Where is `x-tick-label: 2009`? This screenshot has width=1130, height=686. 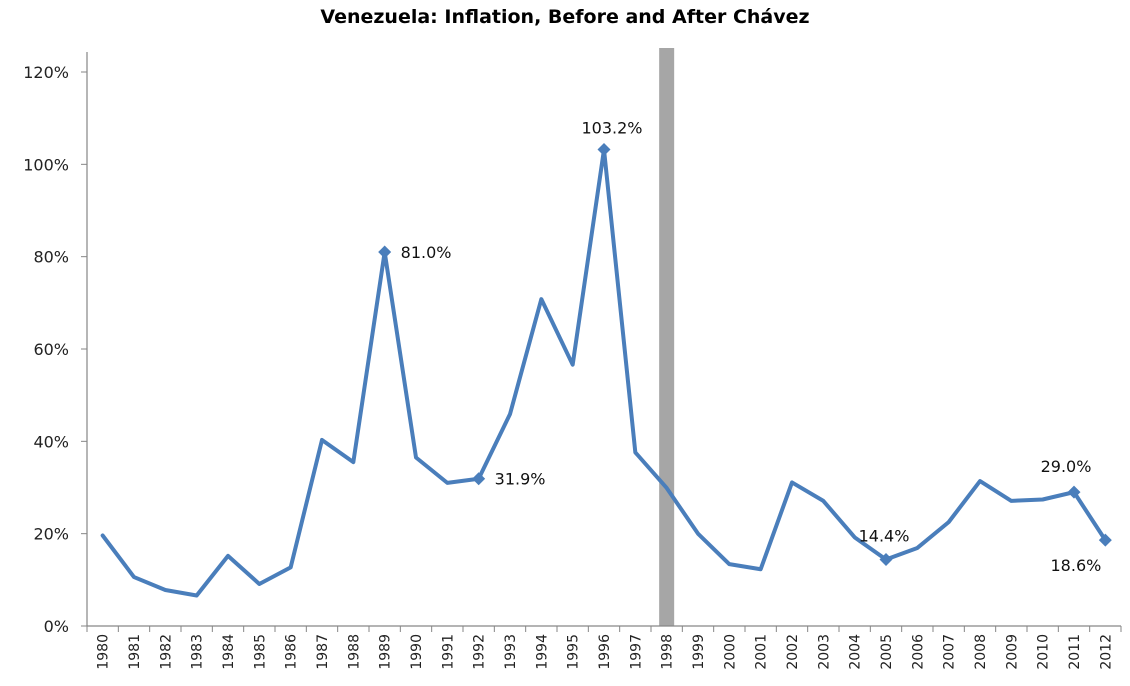
x-tick-label: 2009 is located at coordinates (1012, 652).